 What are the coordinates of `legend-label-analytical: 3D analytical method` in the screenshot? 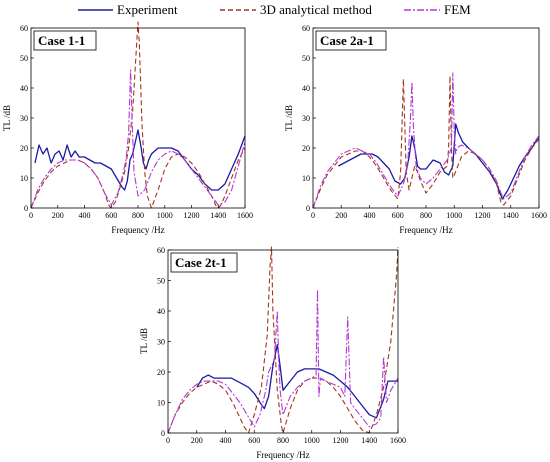 It's located at (316, 9).